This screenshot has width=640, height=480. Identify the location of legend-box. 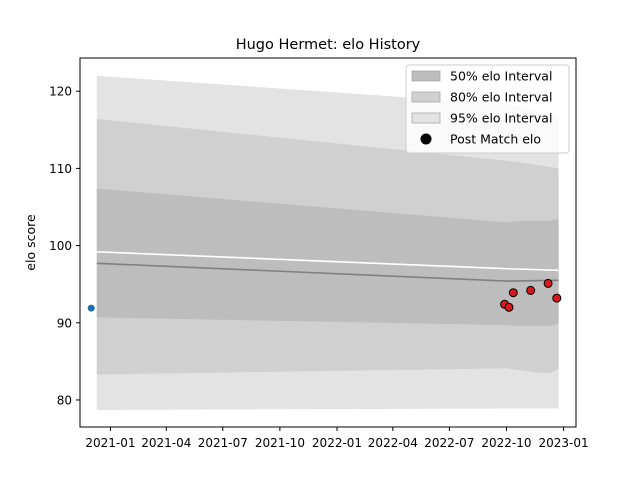
(487, 109).